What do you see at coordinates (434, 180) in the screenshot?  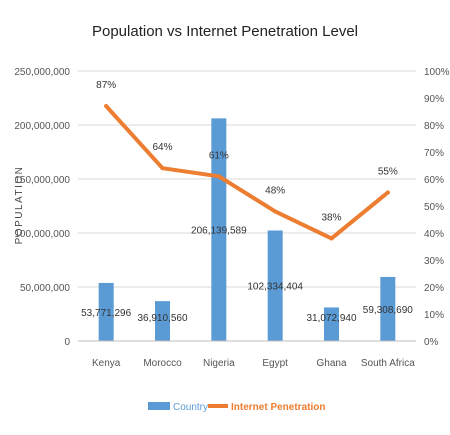 I see `y2-tick-label: 60%` at bounding box center [434, 180].